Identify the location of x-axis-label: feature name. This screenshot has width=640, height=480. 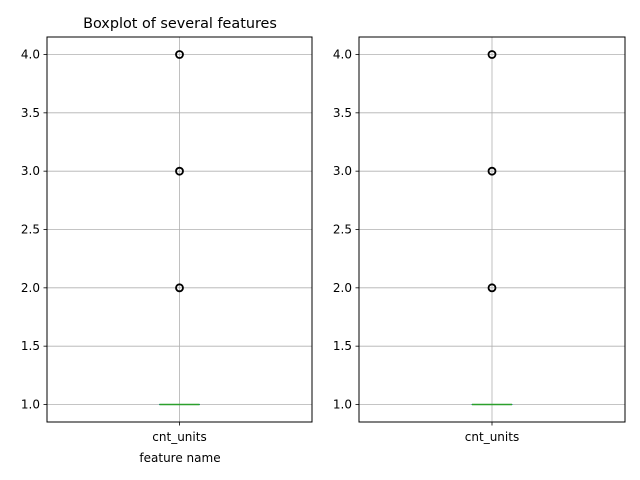
(179, 458).